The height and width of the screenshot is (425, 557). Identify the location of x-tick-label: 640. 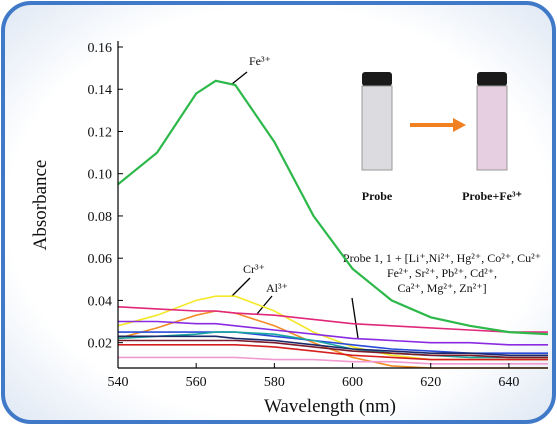
(508, 382).